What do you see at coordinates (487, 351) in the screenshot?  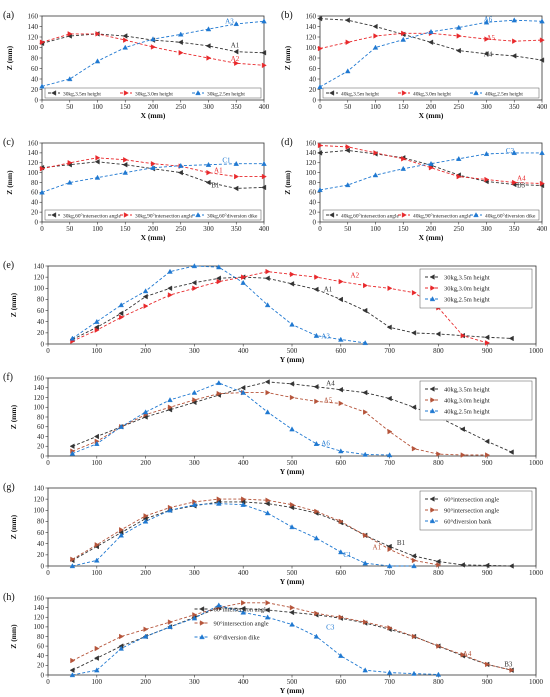 I see `x-tick-label: 900` at bounding box center [487, 351].